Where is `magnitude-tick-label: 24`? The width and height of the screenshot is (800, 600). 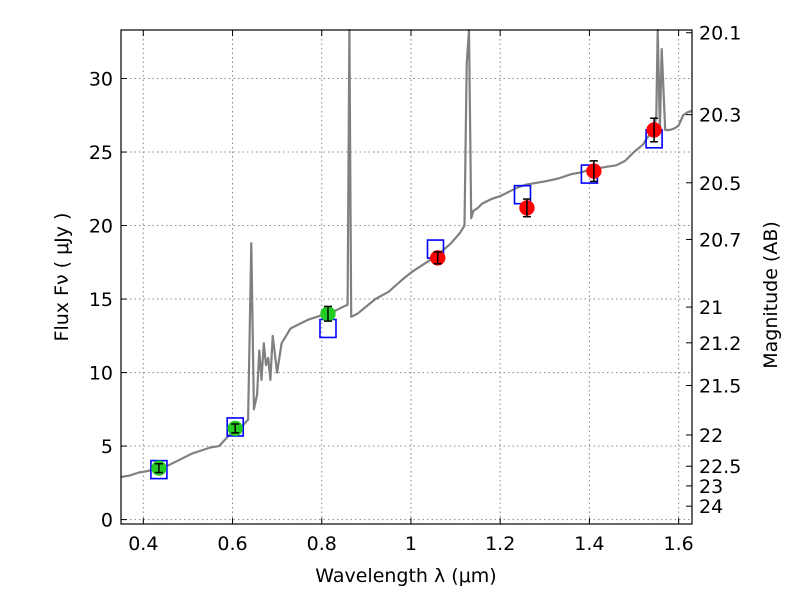 magnitude-tick-label: 24 is located at coordinates (711, 507).